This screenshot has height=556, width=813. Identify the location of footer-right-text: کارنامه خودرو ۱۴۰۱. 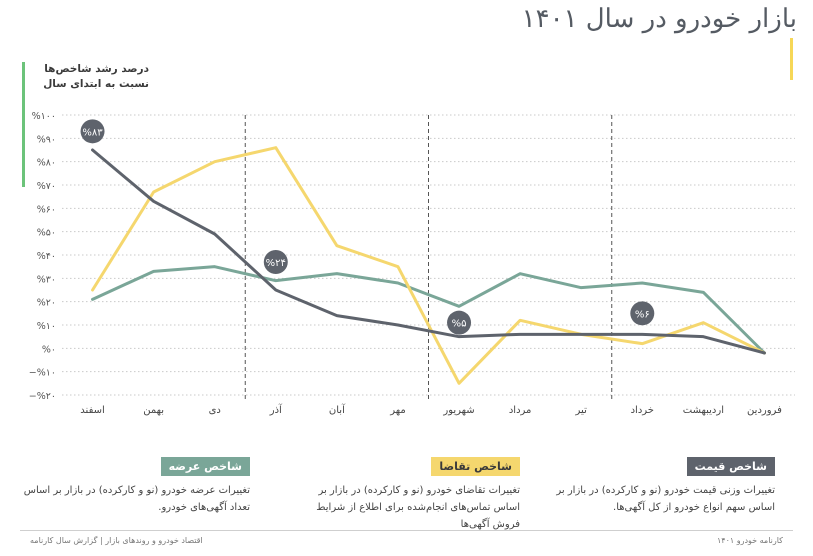
(750, 540).